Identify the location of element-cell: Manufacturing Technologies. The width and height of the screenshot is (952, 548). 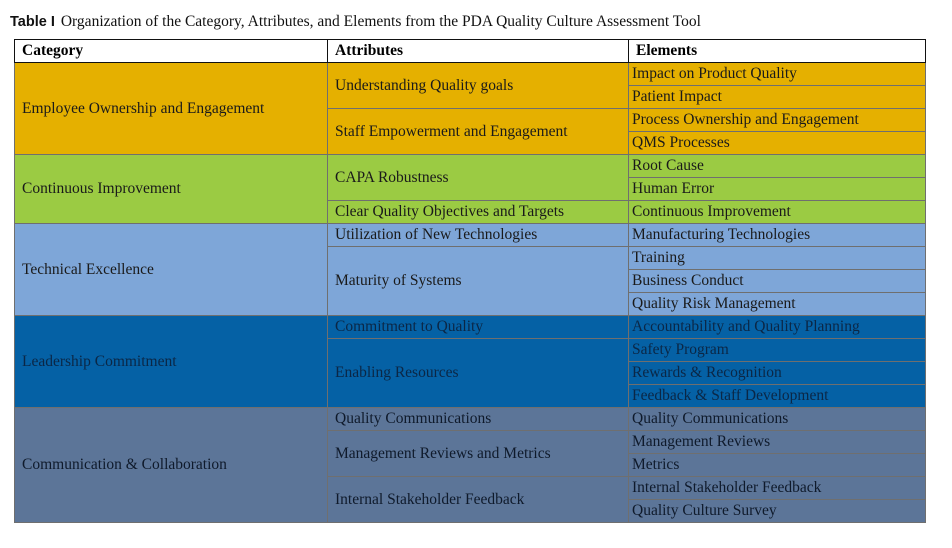
(777, 235).